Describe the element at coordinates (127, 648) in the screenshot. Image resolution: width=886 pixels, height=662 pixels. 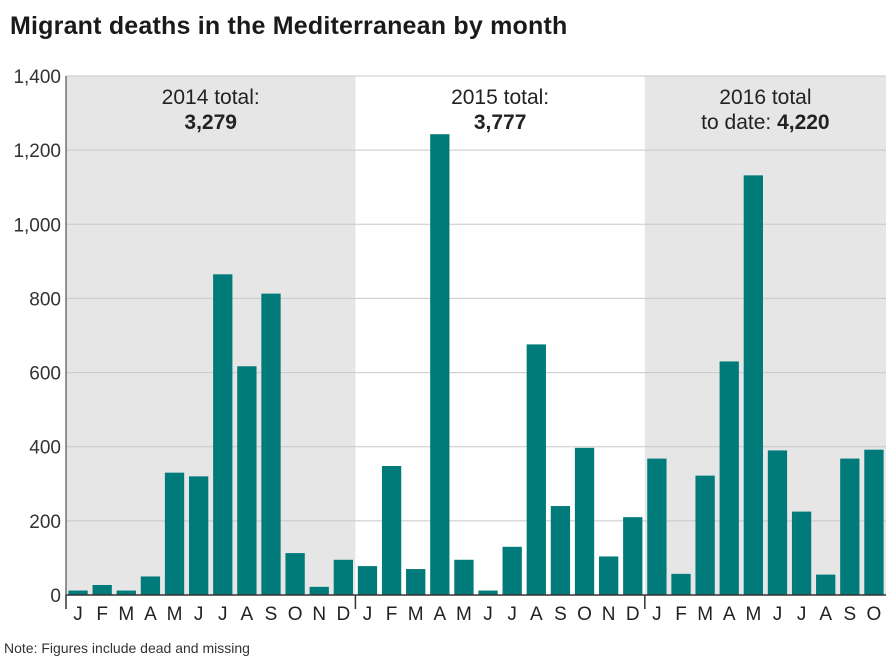
I see `footnote: Note: Figures include dead and missing` at that location.